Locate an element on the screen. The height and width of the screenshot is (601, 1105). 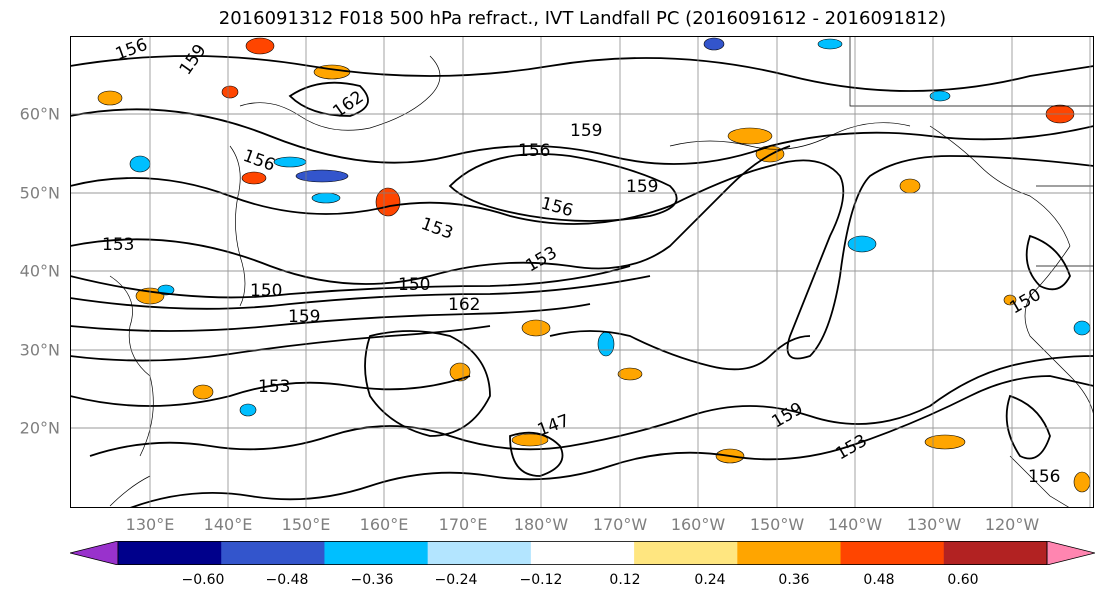
colorbar-tick-label: −0.48 is located at coordinates (287, 580).